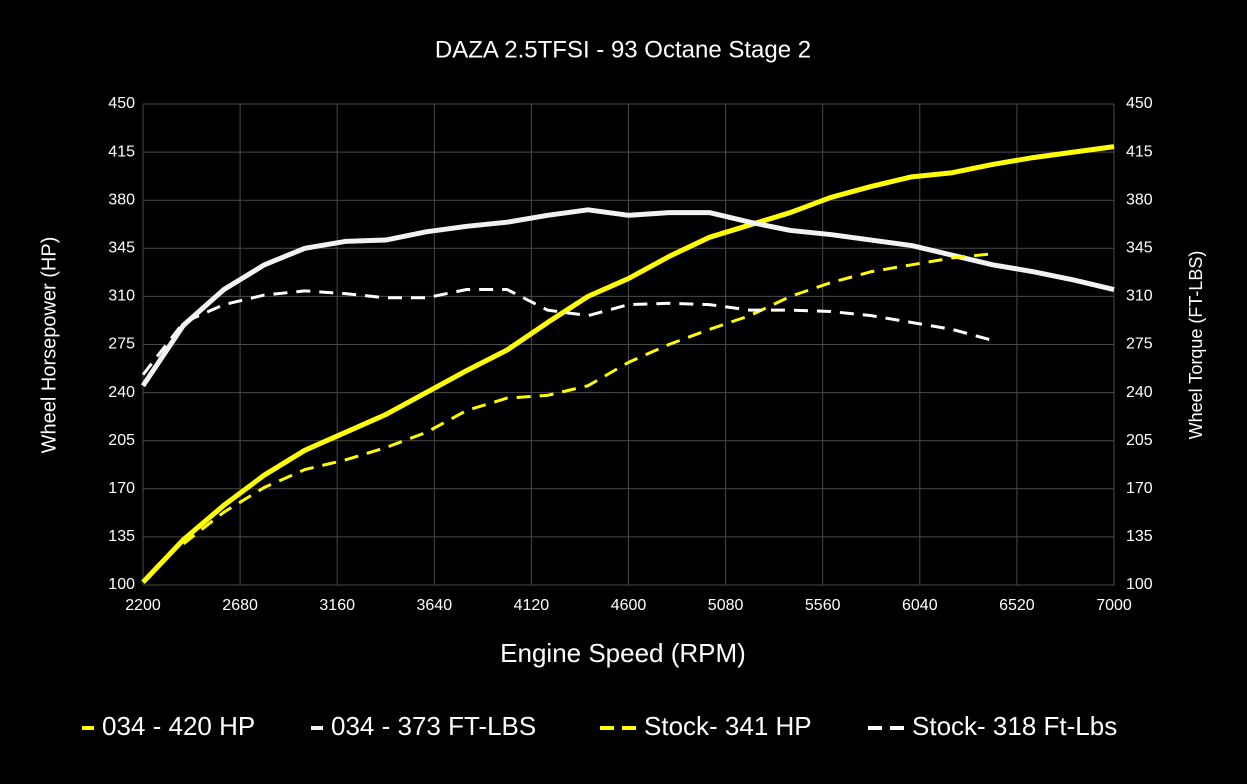 This screenshot has width=1247, height=784. What do you see at coordinates (1014, 726) in the screenshot?
I see `legend-label: Stock- 318 Ft-Lbs` at bounding box center [1014, 726].